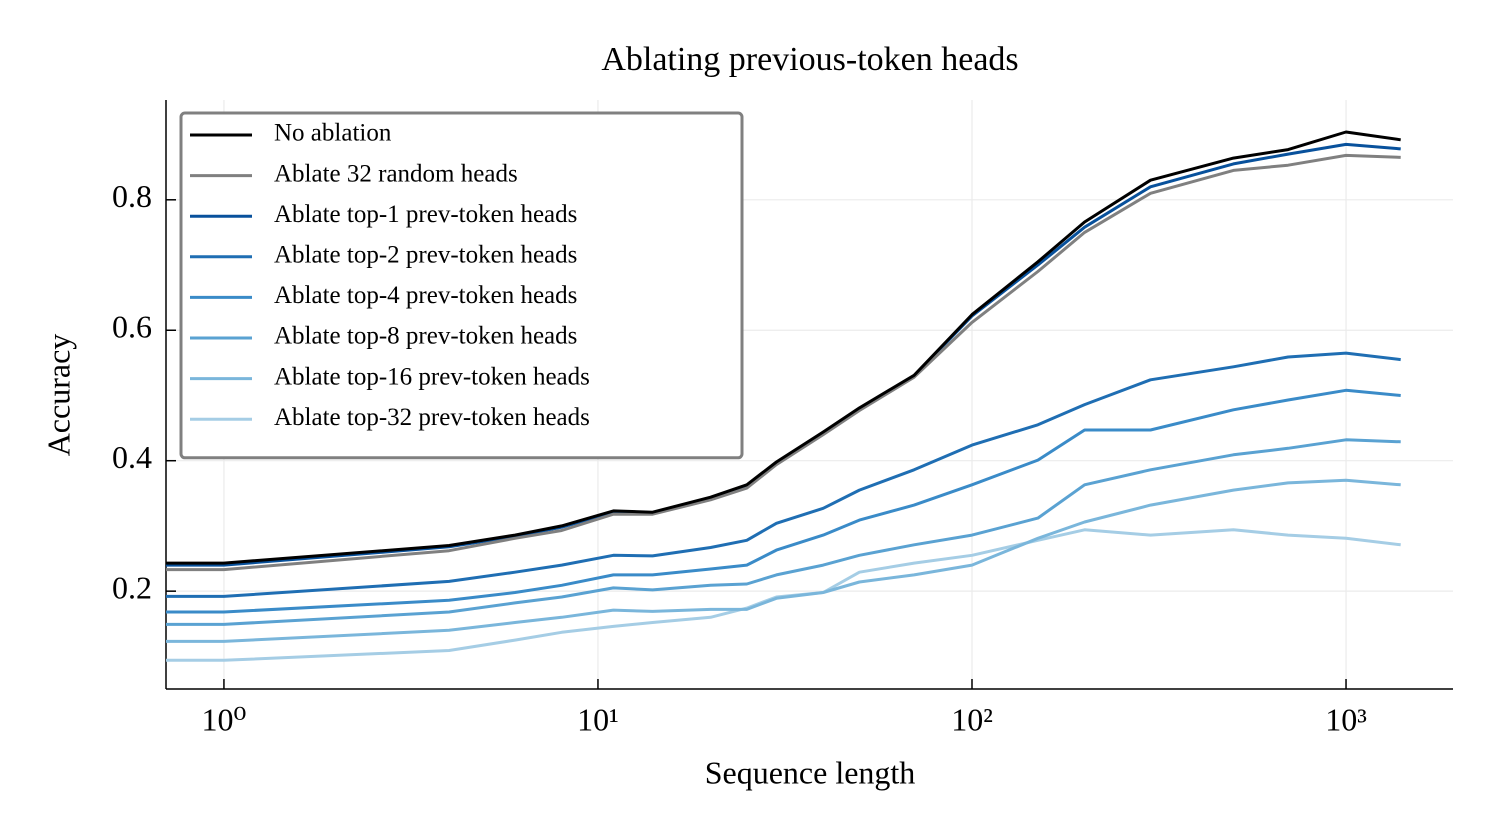 This screenshot has width=1500, height=840. Describe the element at coordinates (425, 214) in the screenshot. I see `legend-label: Ablate top-1 prev-token heads` at that location.